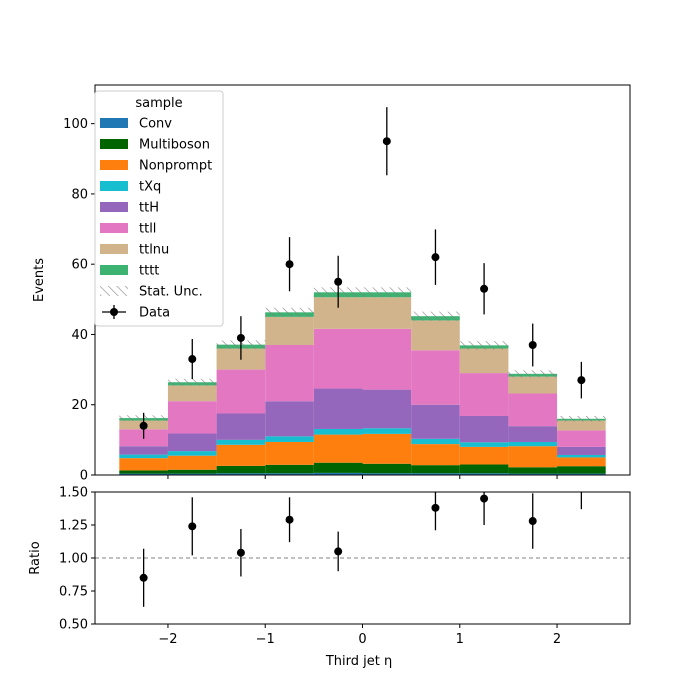 This screenshot has width=700, height=700. I want to click on legend-label-data: Data, so click(154, 313).